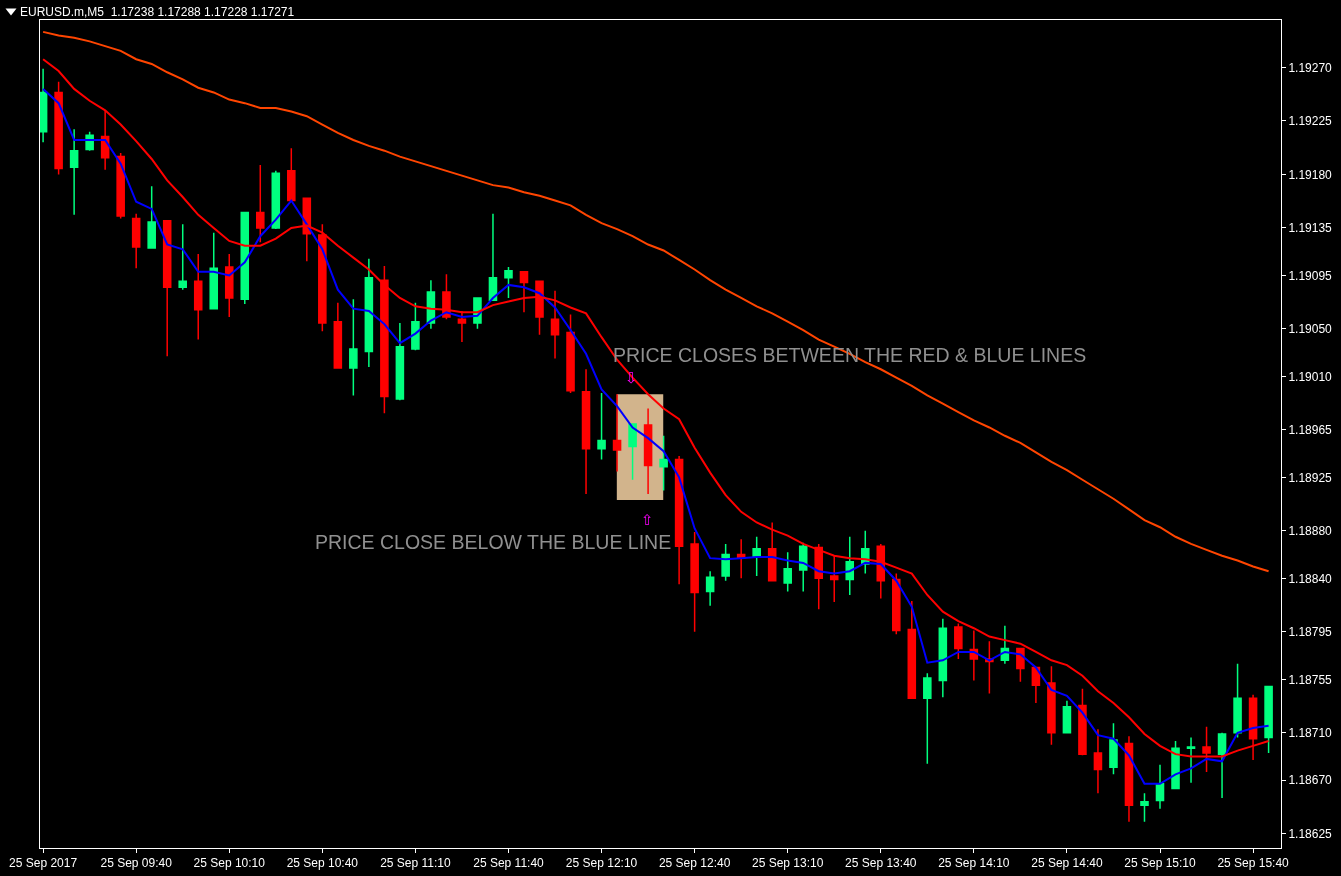 The height and width of the screenshot is (876, 1341). I want to click on x-tick-label: 25 Sep 11:10, so click(415, 863).